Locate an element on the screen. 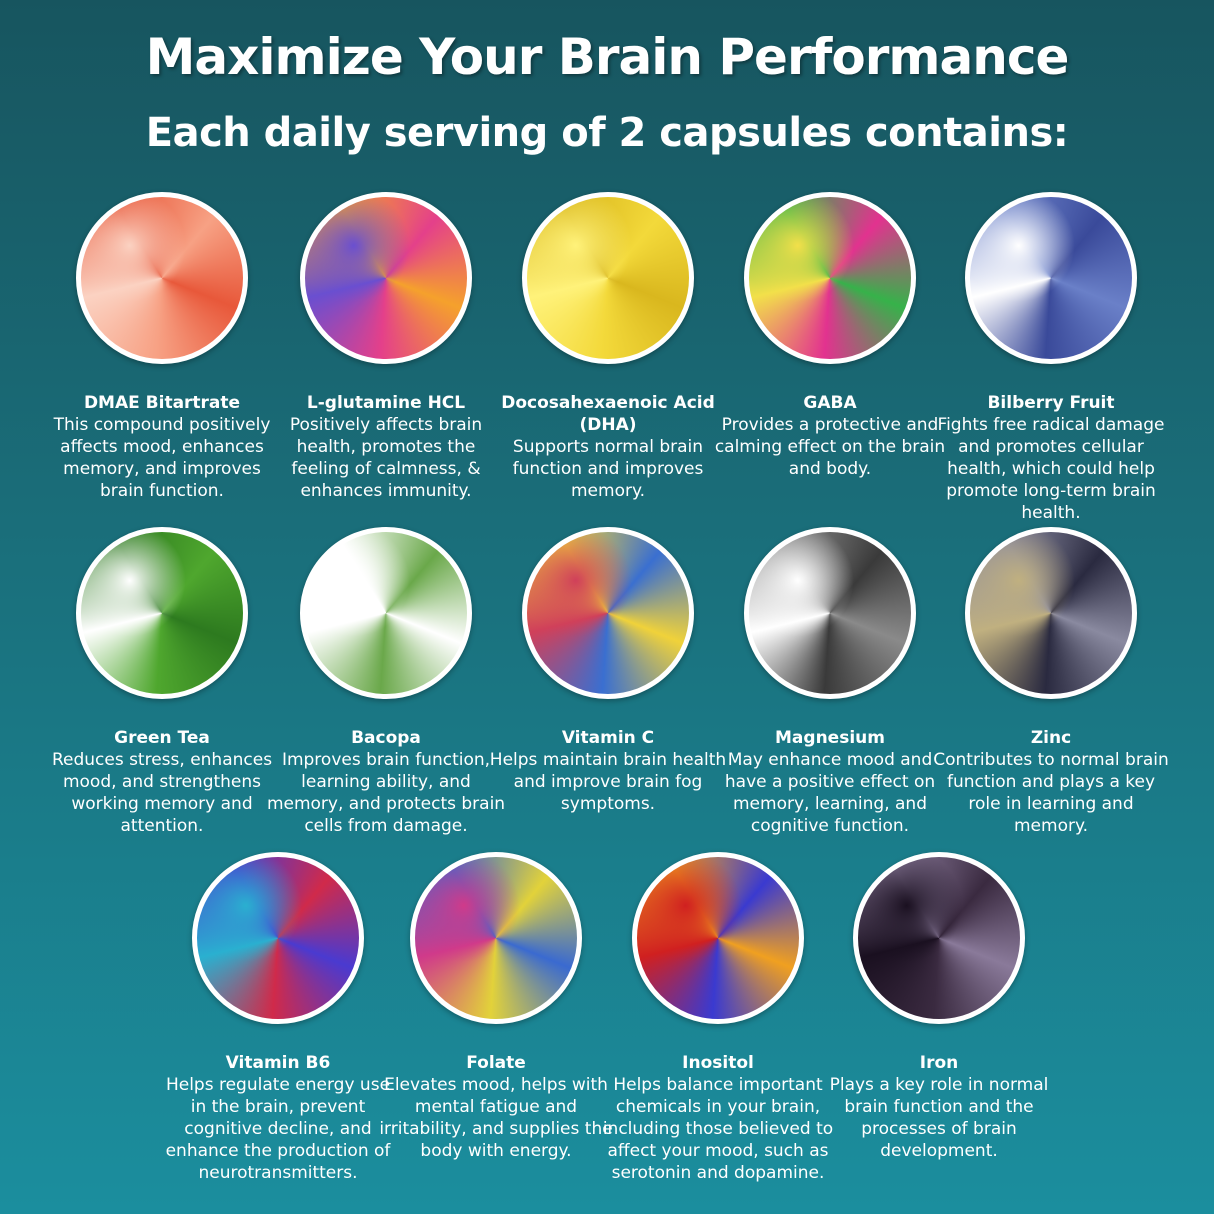  iron-texture-image is located at coordinates (939, 938).